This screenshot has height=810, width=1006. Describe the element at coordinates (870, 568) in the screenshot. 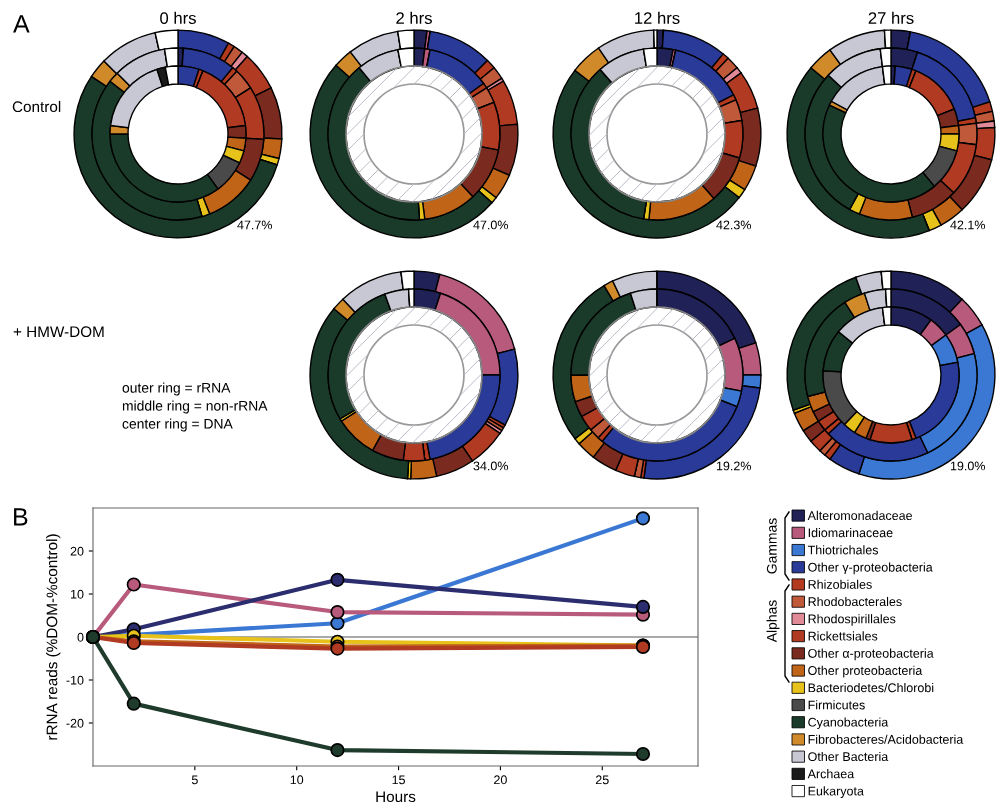

I see `legend-label: Other γ-proteobacteria` at that location.